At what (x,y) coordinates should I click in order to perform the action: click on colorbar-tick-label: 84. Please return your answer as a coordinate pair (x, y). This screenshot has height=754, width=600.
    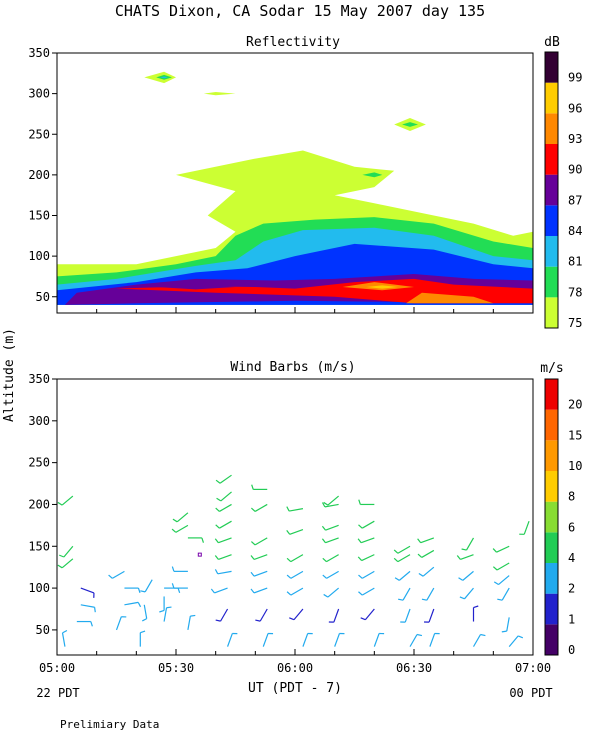
    Looking at the image, I should click on (575, 231).